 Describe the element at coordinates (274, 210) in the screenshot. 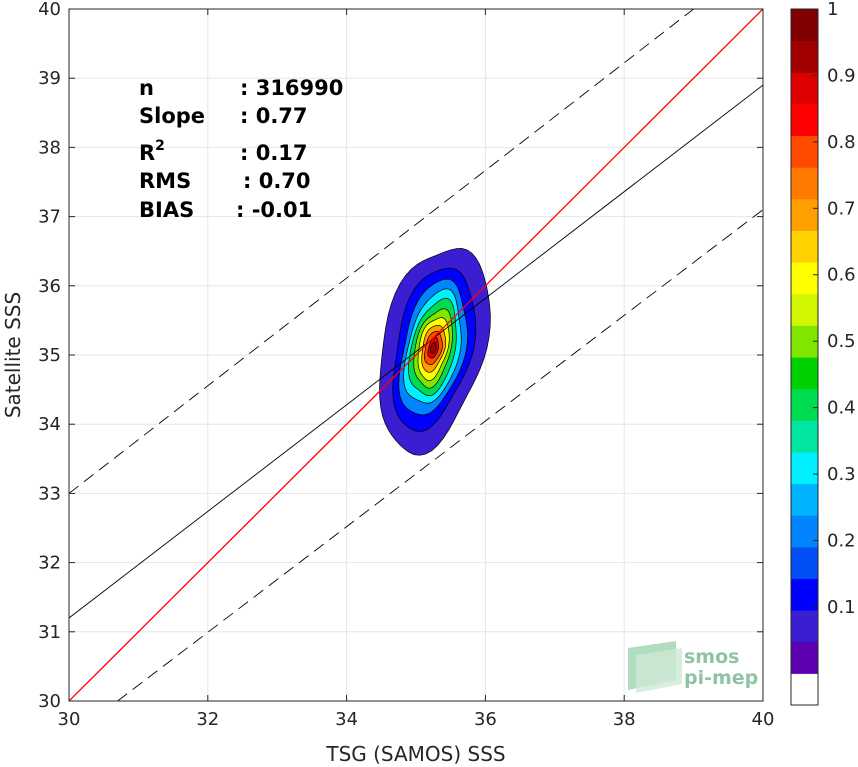

I see `stat-value: : -0.01` at that location.